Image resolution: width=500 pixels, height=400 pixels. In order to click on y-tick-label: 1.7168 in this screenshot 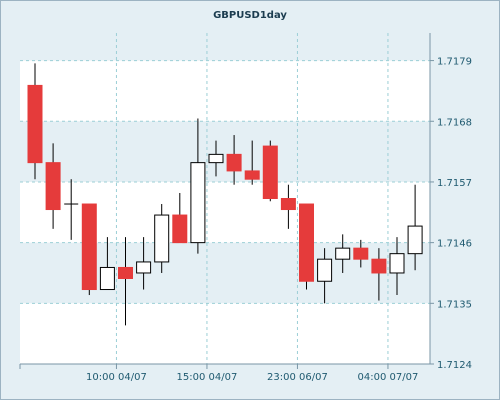, I will do `click(454, 122)`.